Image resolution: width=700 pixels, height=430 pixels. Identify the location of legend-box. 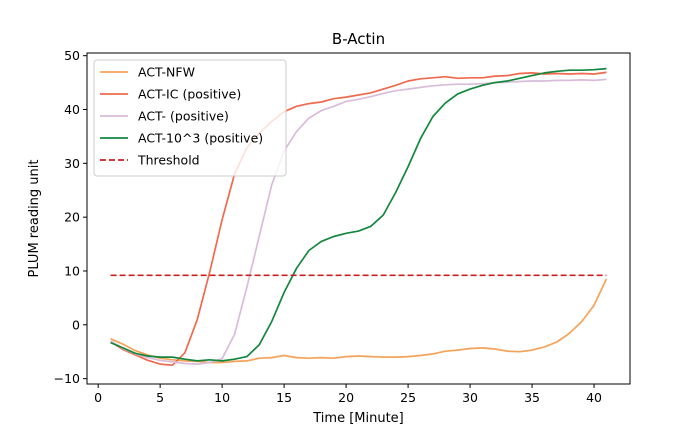
(190, 118).